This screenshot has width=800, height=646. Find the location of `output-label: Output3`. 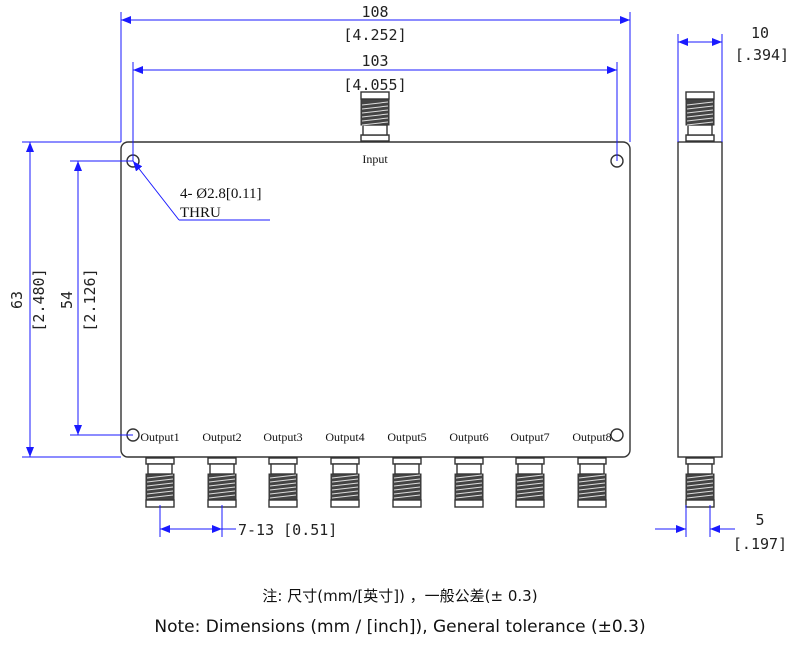

output-label: Output3 is located at coordinates (282, 437).